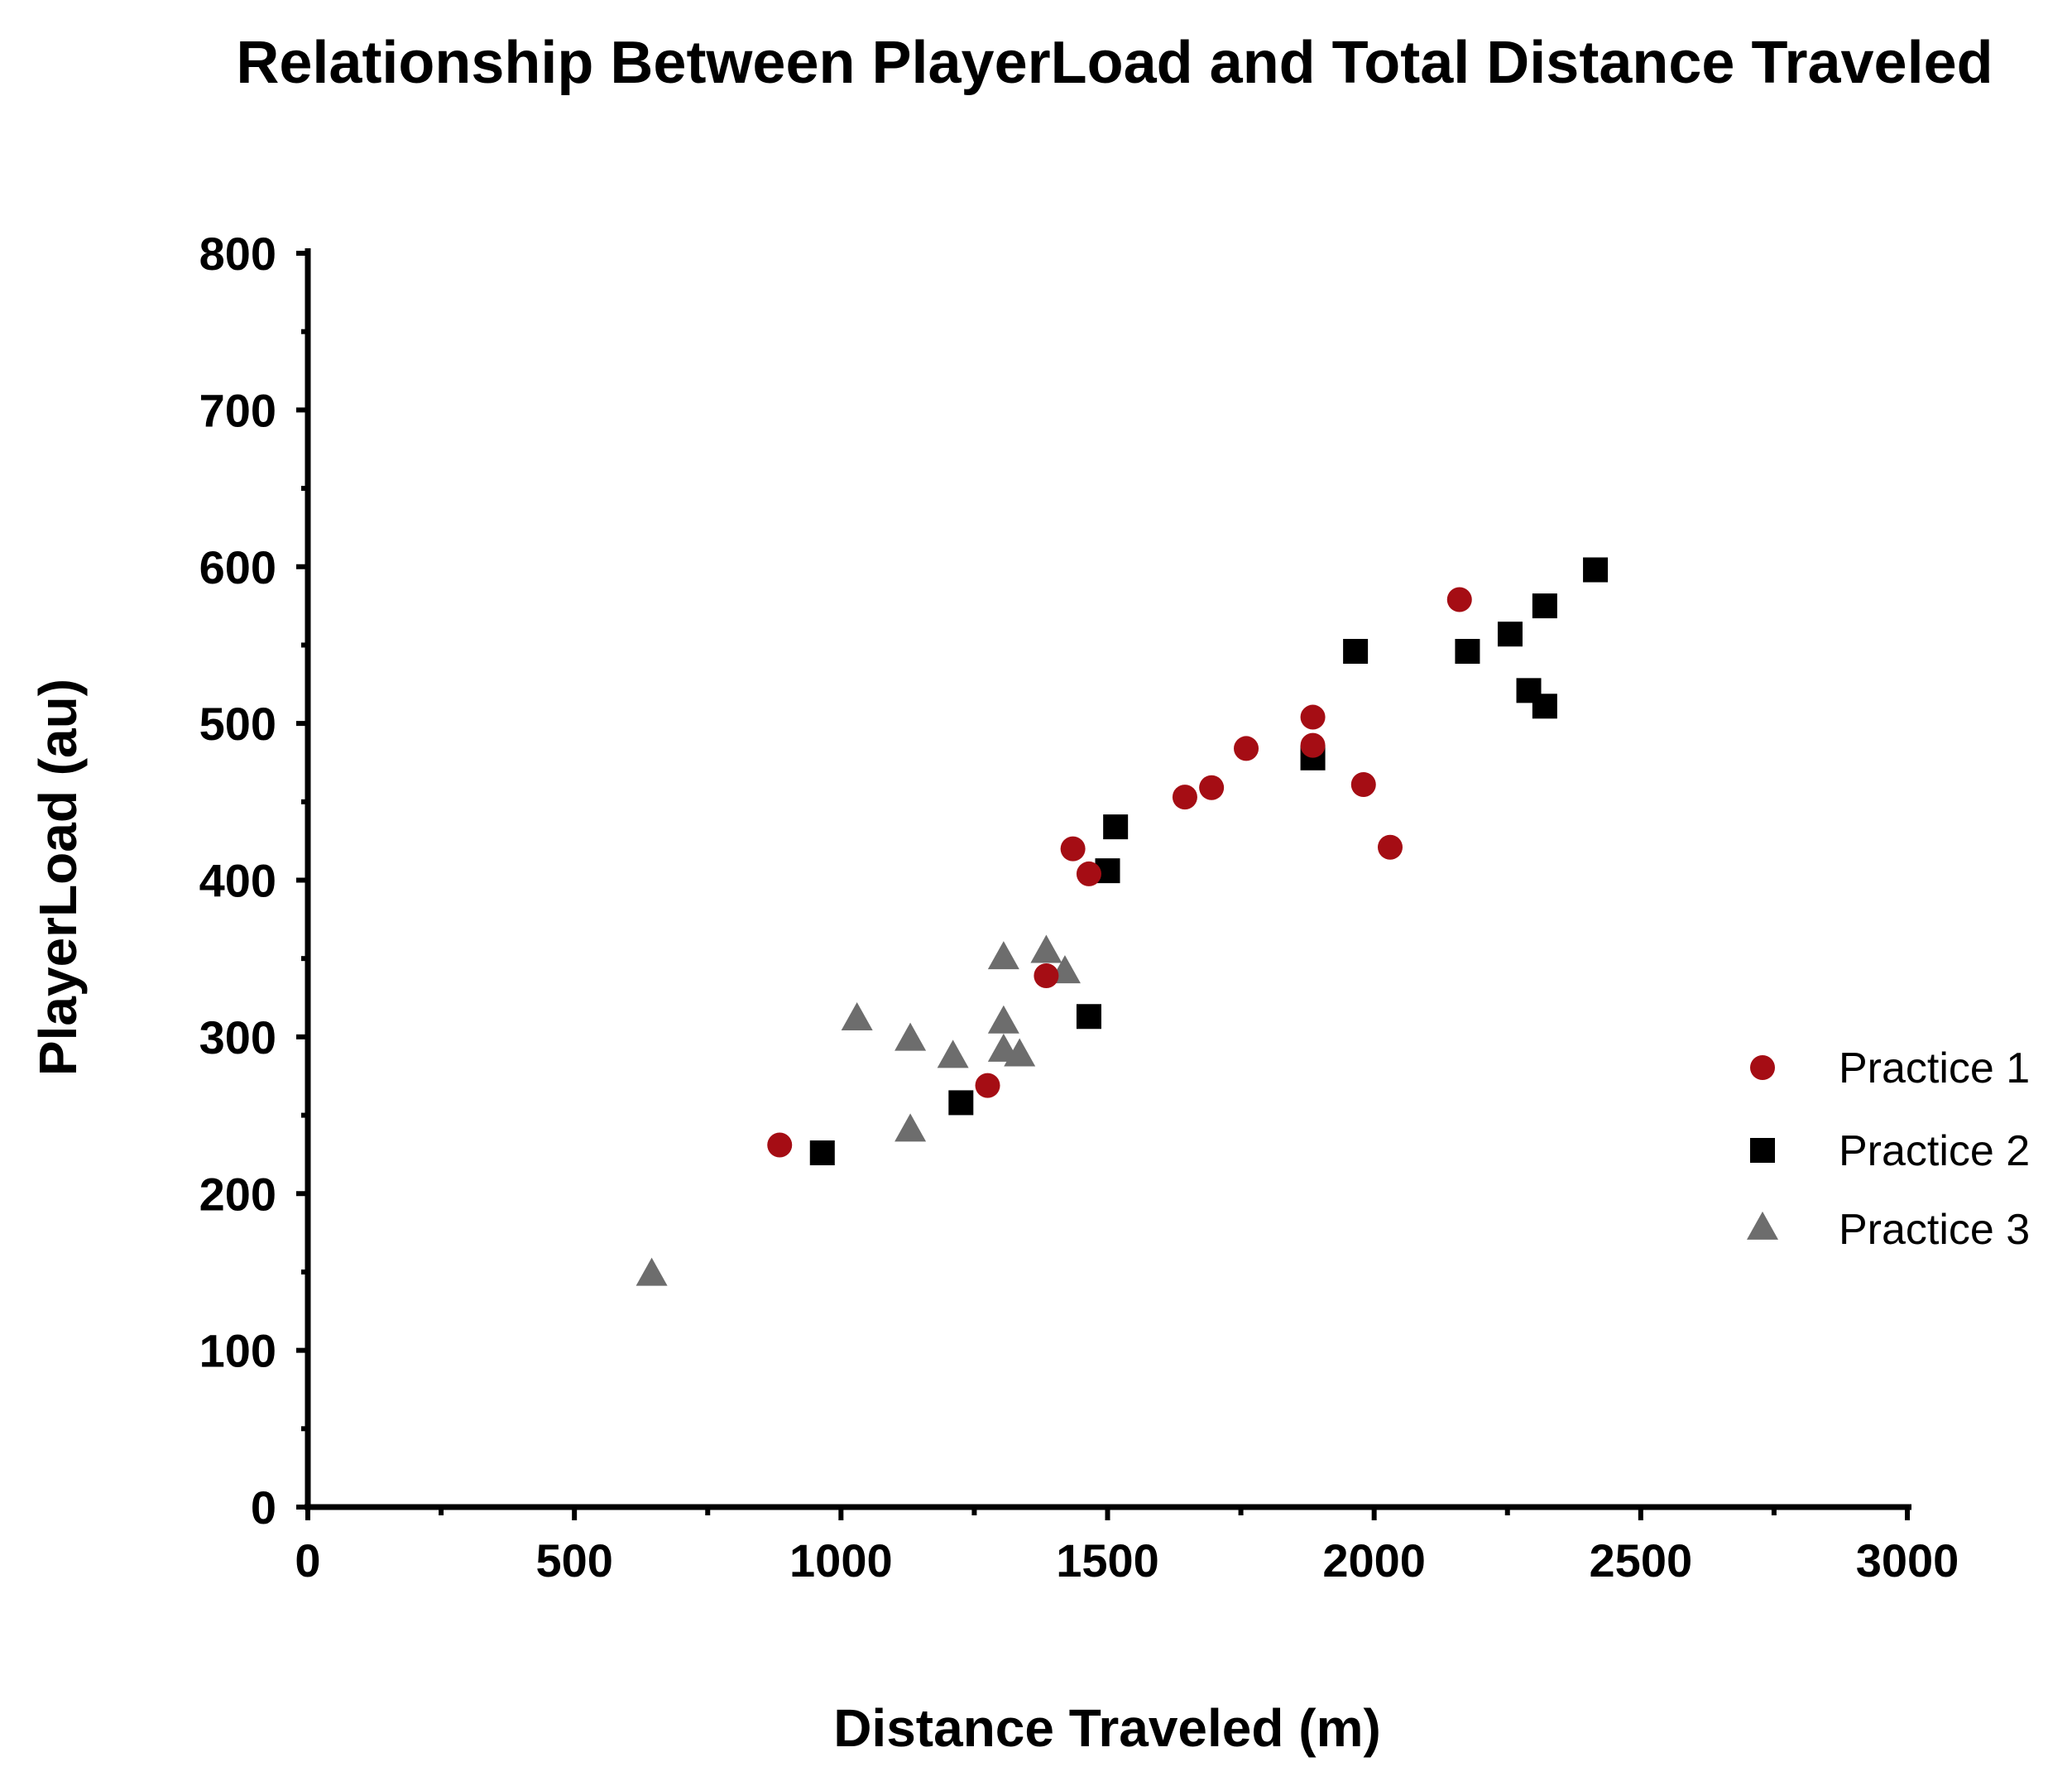 The image size is (2072, 1781). I want to click on legend-label: Practice 2, so click(1934, 1151).